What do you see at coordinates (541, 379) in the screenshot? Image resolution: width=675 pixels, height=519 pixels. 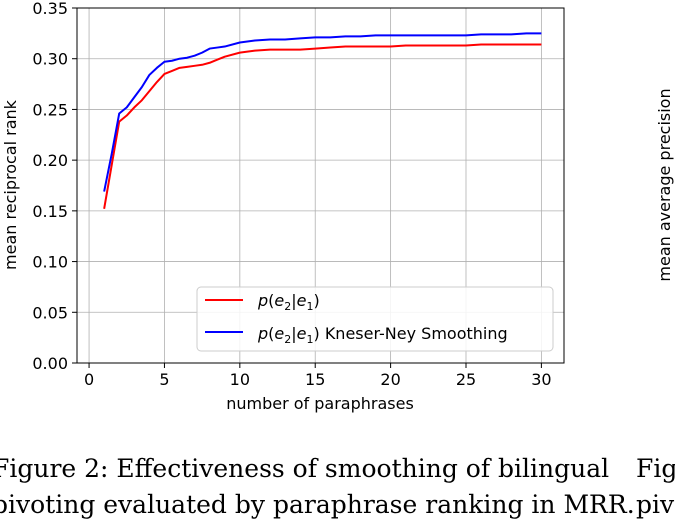 I see `x-tick-label: 30` at bounding box center [541, 379].